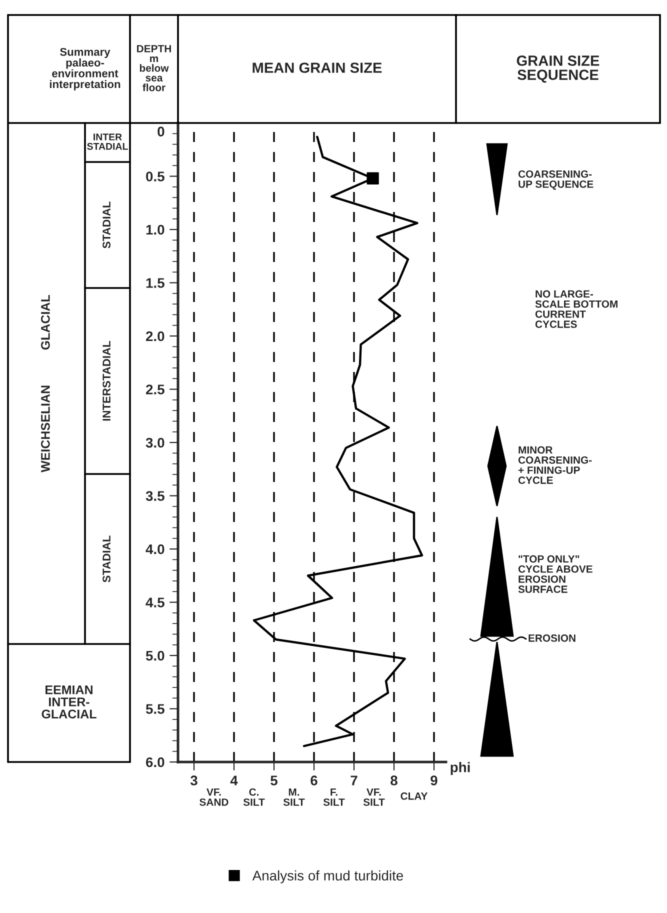 The height and width of the screenshot is (913, 667). Describe the element at coordinates (214, 797) in the screenshot. I see `text: VF. SAND` at that location.